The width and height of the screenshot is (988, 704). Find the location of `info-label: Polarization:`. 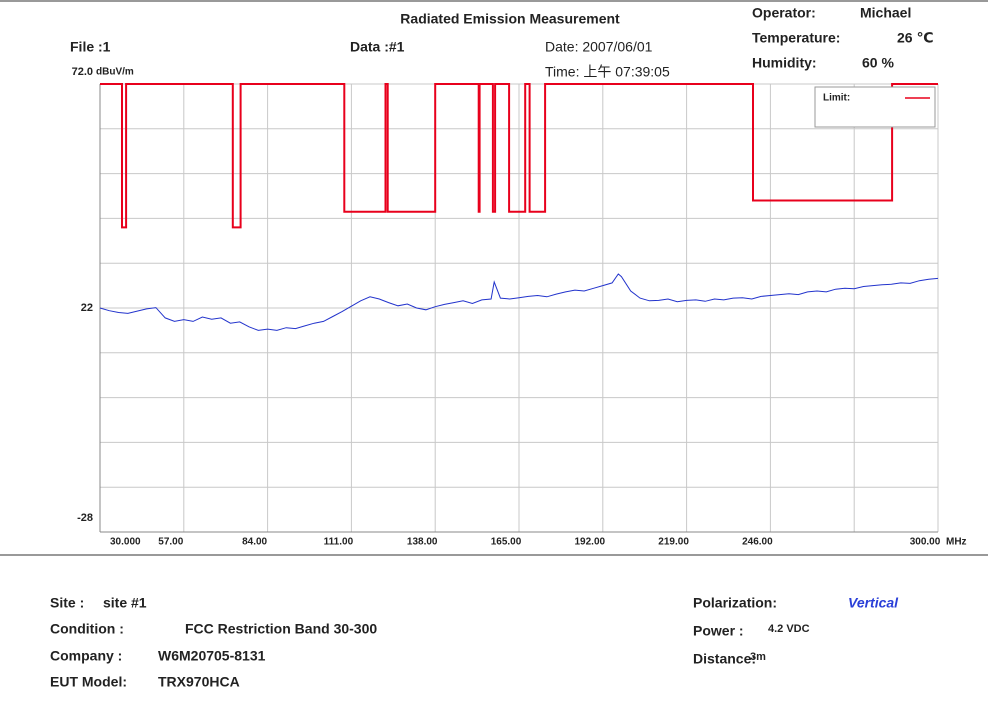

info-label: Polarization: is located at coordinates (735, 603).